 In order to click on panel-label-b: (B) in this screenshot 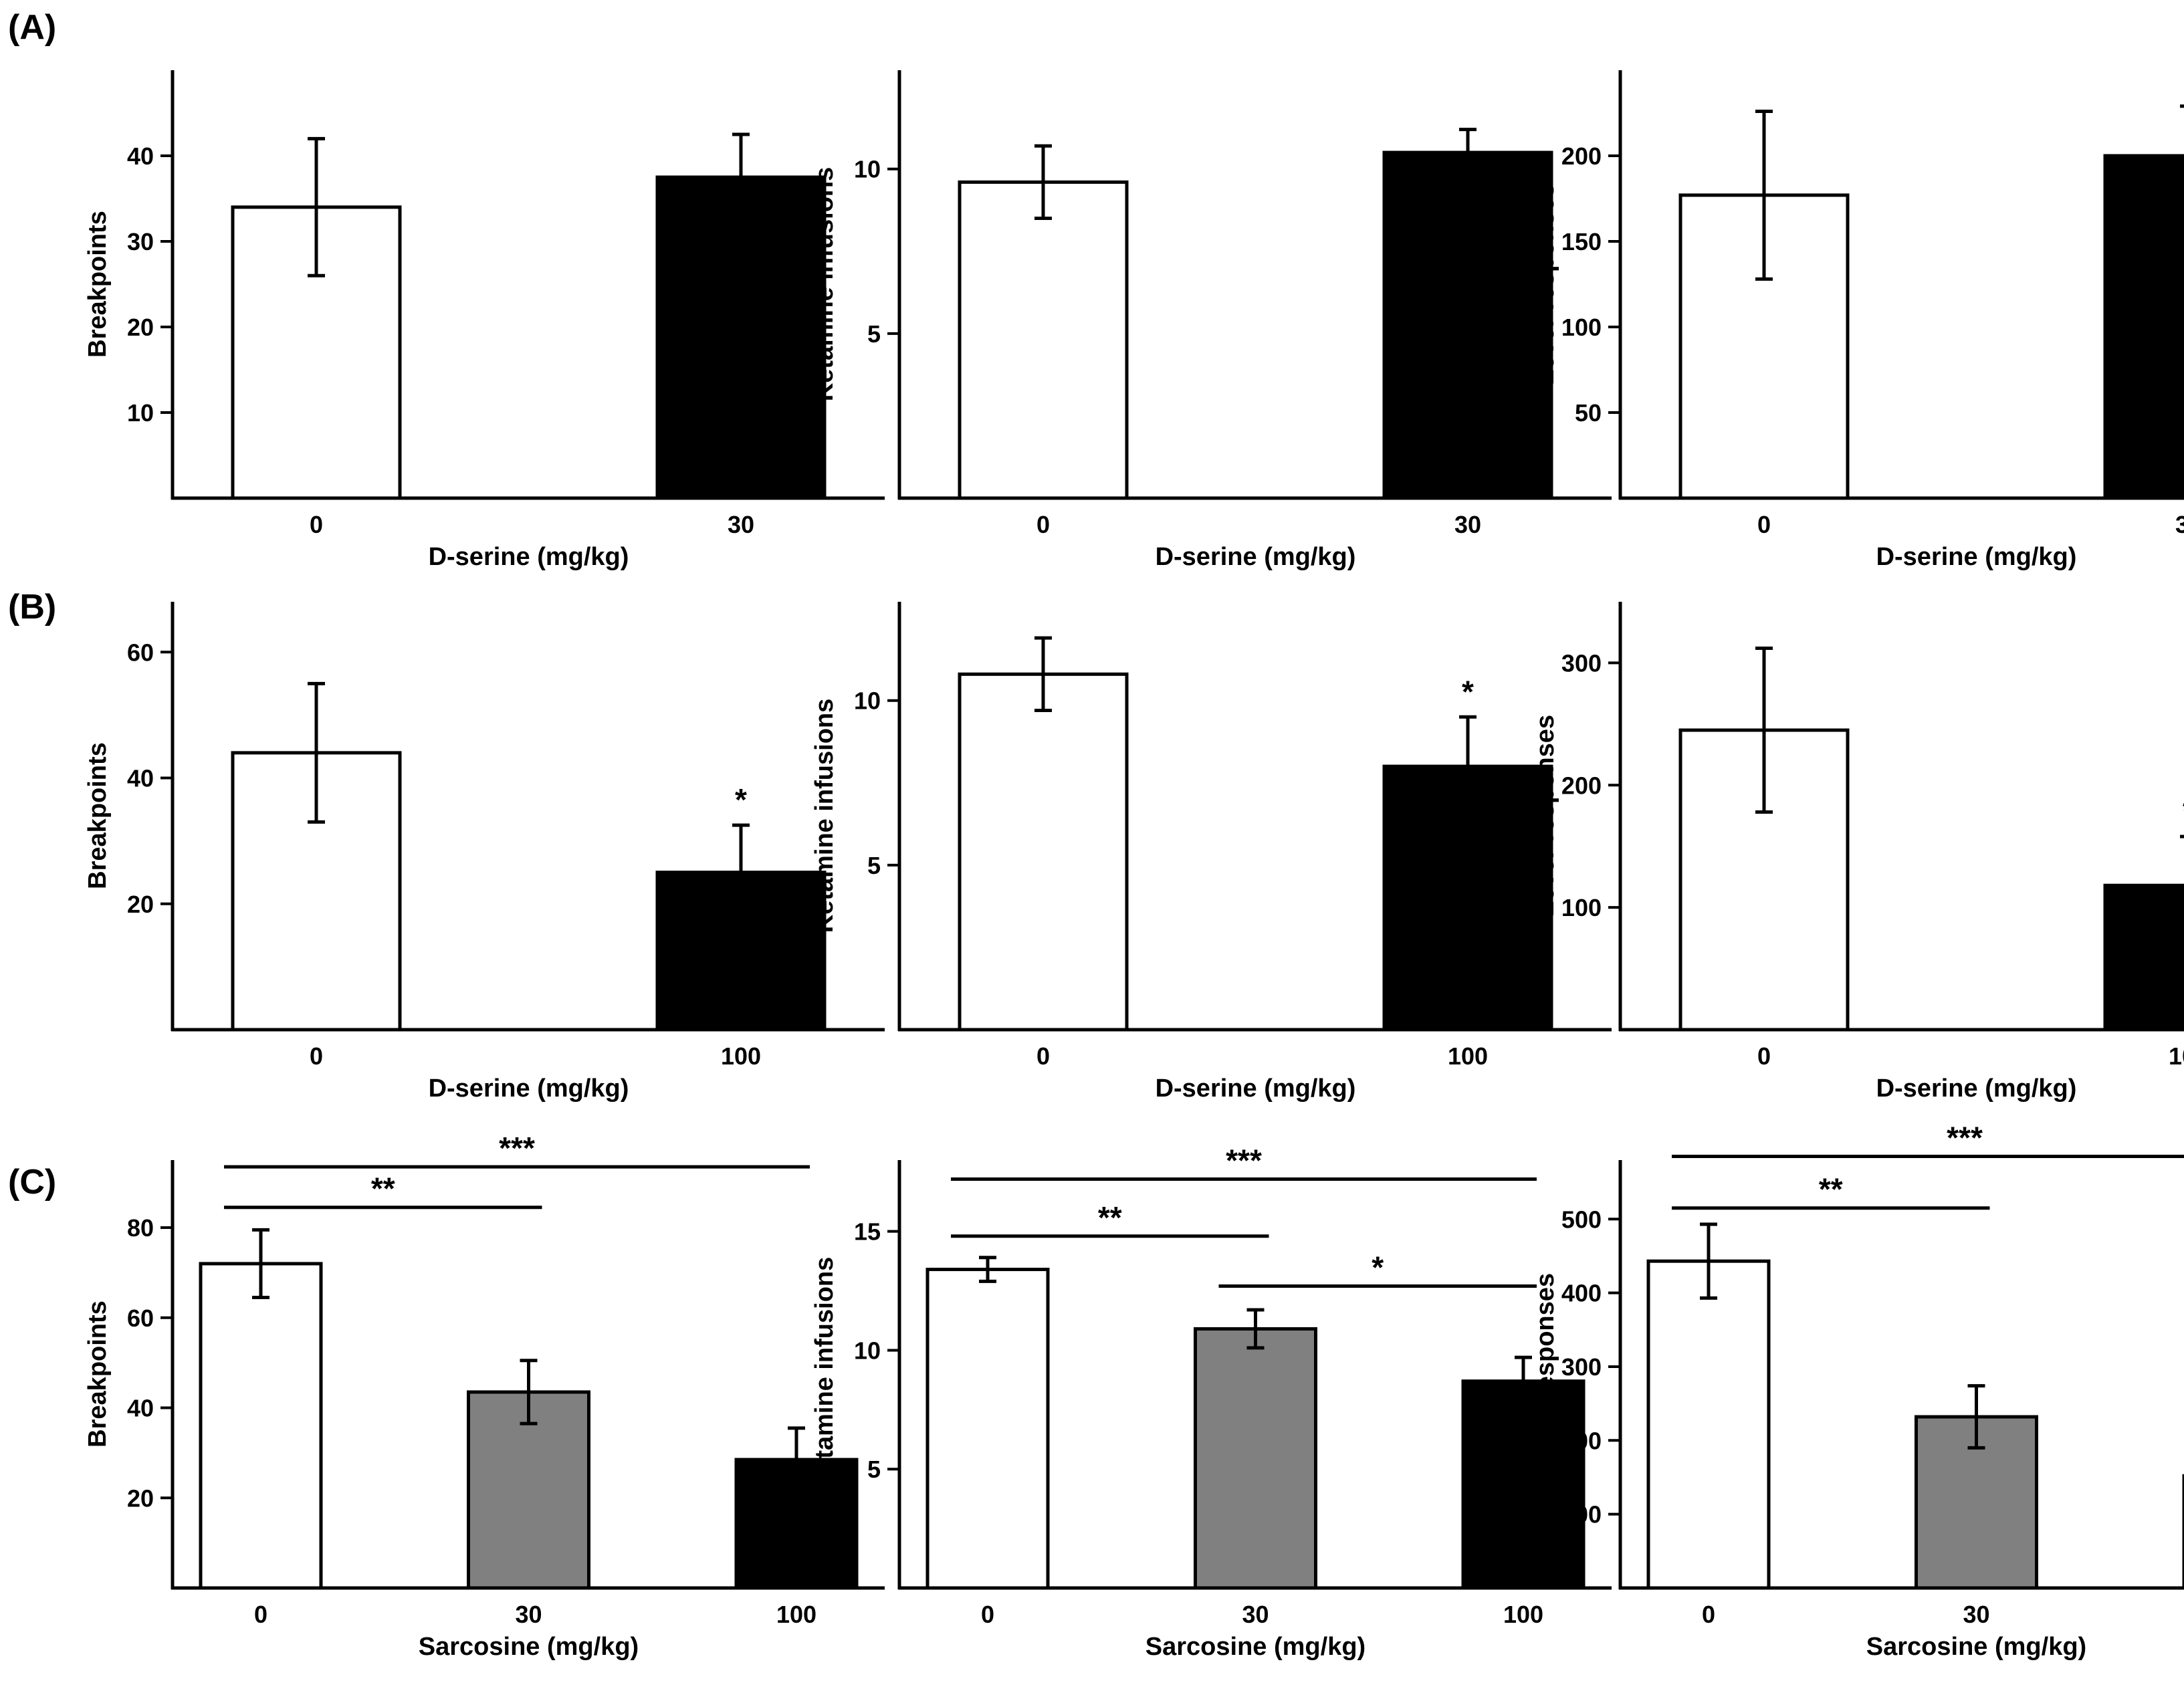, I will do `click(32, 607)`.